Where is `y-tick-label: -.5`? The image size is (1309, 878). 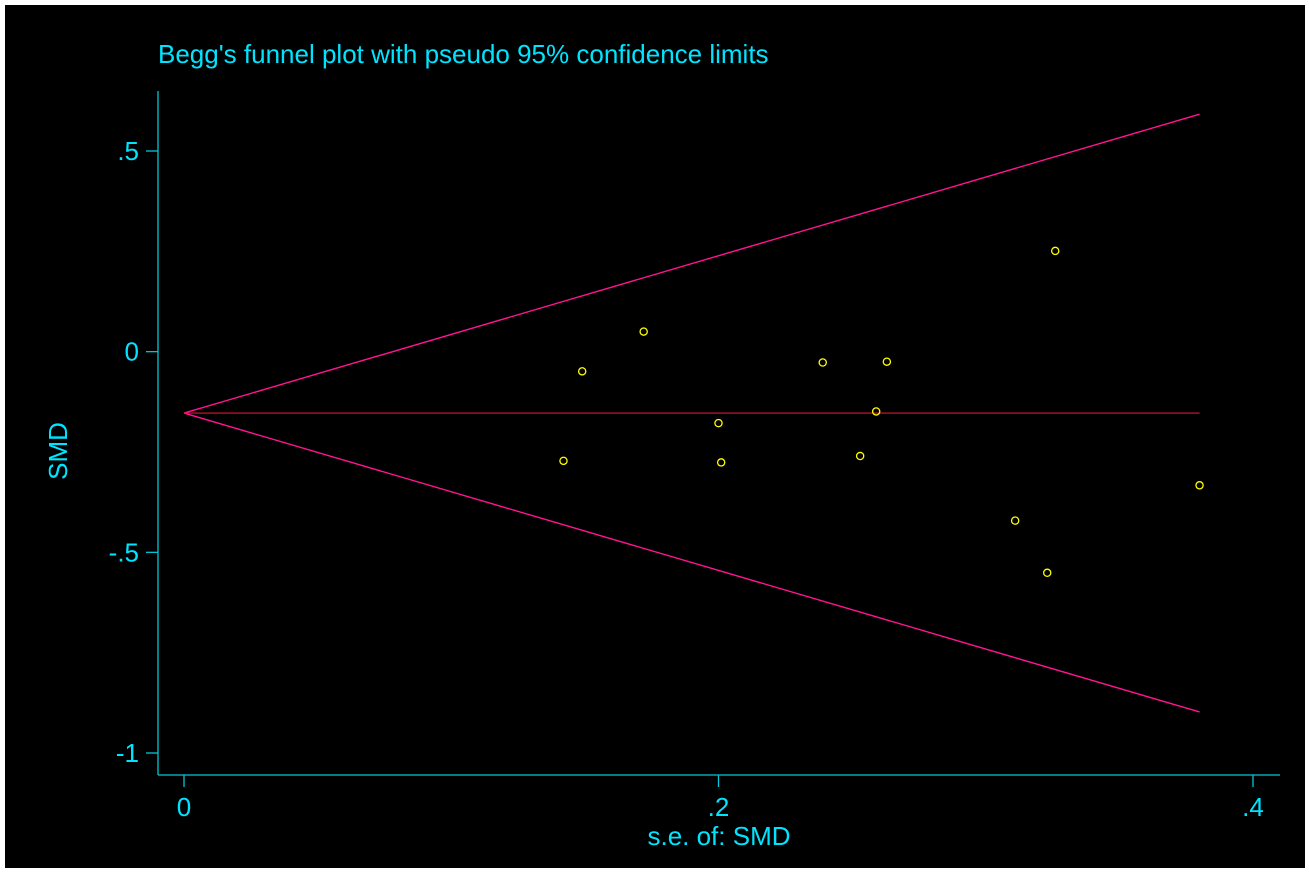
y-tick-label: -.5 is located at coordinates (124, 552).